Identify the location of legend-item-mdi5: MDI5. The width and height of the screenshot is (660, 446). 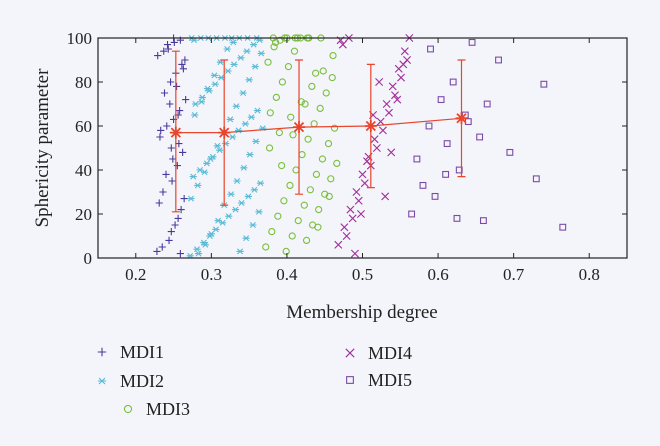
(379, 380).